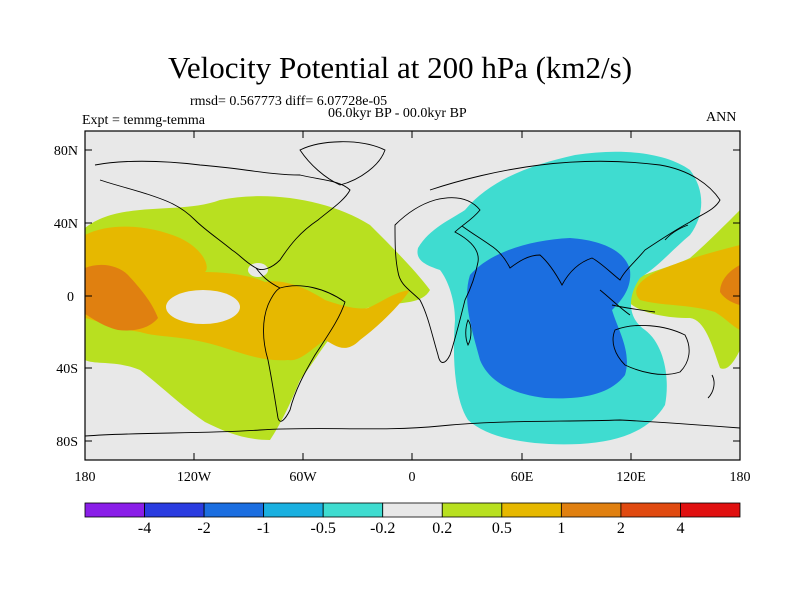  Describe the element at coordinates (143, 120) in the screenshot. I see `experiment-label: Expt = temmg-temma` at that location.